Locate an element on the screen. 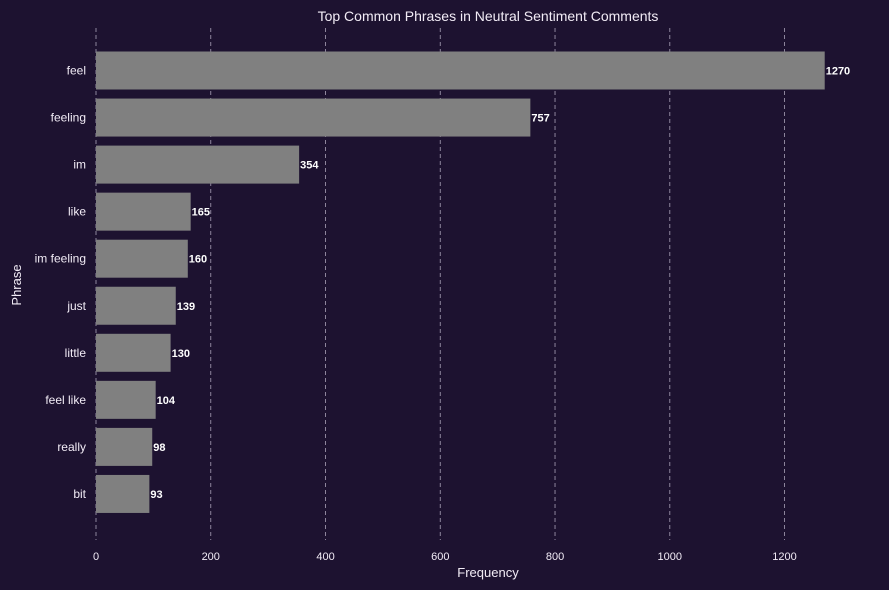 This screenshot has width=889, height=590. x-tick-label-1200: 1200 is located at coordinates (784, 557).